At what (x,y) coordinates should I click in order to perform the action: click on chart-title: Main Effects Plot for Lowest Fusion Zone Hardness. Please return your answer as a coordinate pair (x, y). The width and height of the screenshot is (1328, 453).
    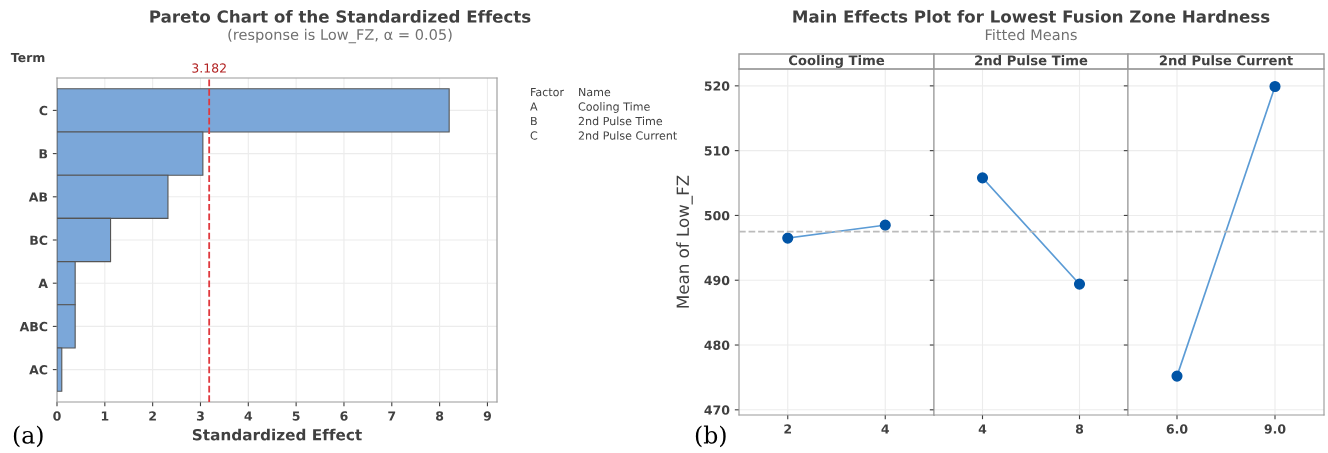
    Looking at the image, I should click on (1031, 16).